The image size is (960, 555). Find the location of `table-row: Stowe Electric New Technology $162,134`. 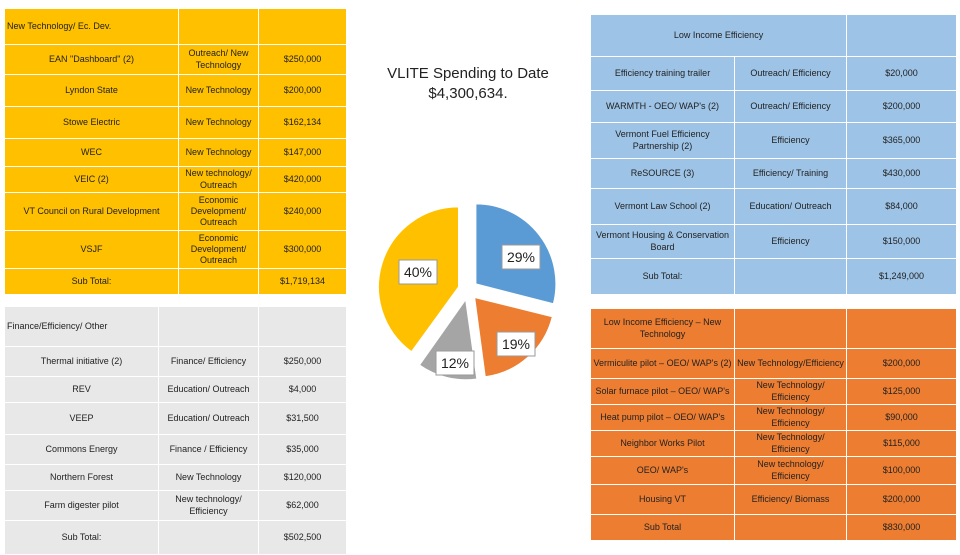

table-row: Stowe Electric New Technology $162,134 is located at coordinates (175, 122).